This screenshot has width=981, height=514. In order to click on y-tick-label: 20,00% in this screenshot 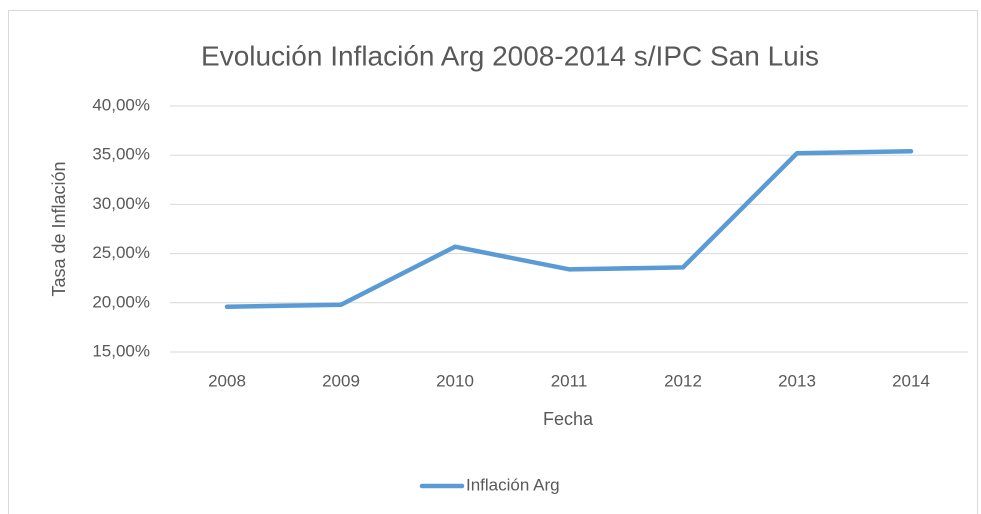, I will do `click(121, 301)`.